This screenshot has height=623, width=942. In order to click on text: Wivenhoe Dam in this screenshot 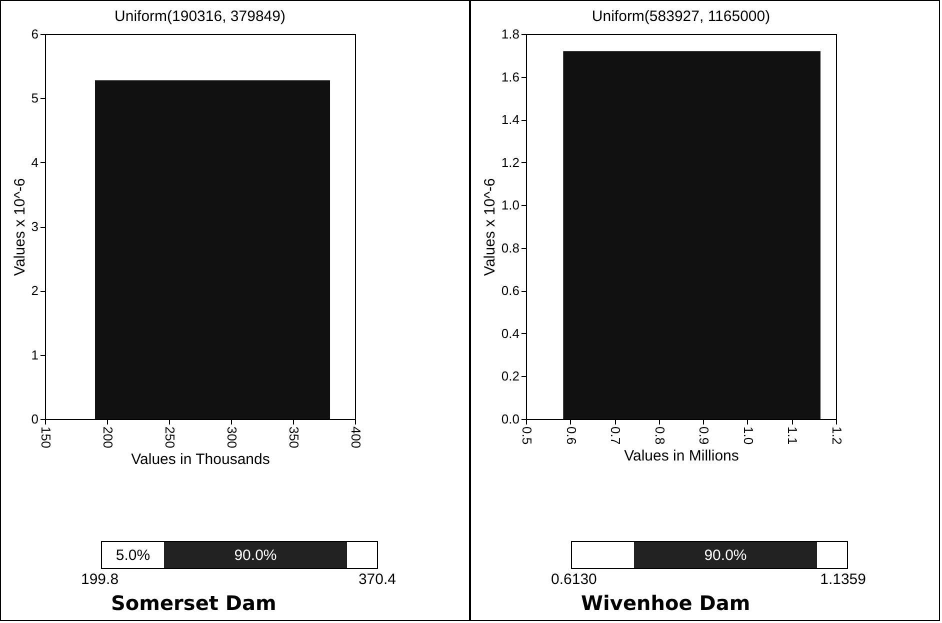, I will do `click(665, 603)`.